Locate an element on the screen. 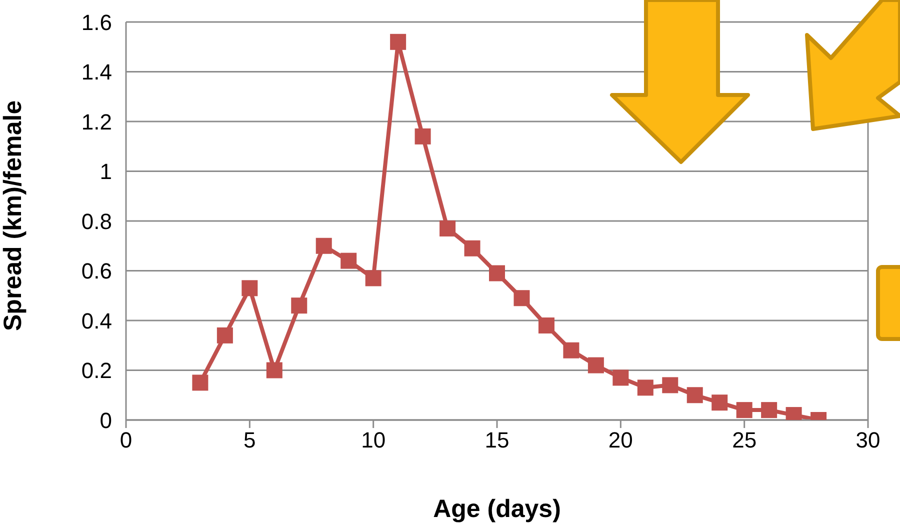  y-tick-label: 1.2 is located at coordinates (96, 121).